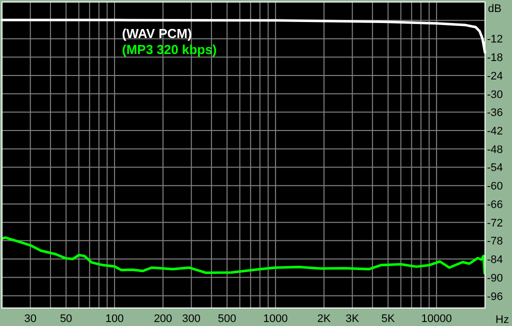  What do you see at coordinates (495, 296) in the screenshot?
I see `y-tick-label: -96` at bounding box center [495, 296].